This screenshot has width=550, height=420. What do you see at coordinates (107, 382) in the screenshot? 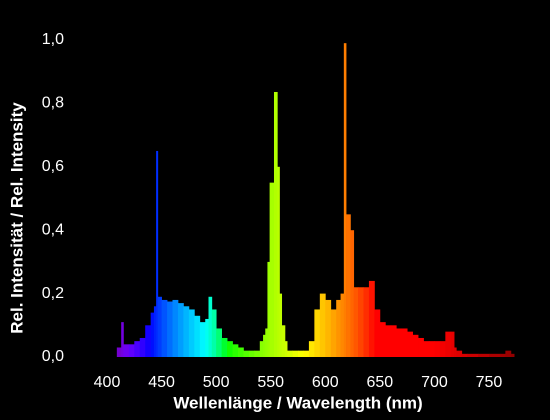
I see `x-tick-label: 400` at bounding box center [107, 382].